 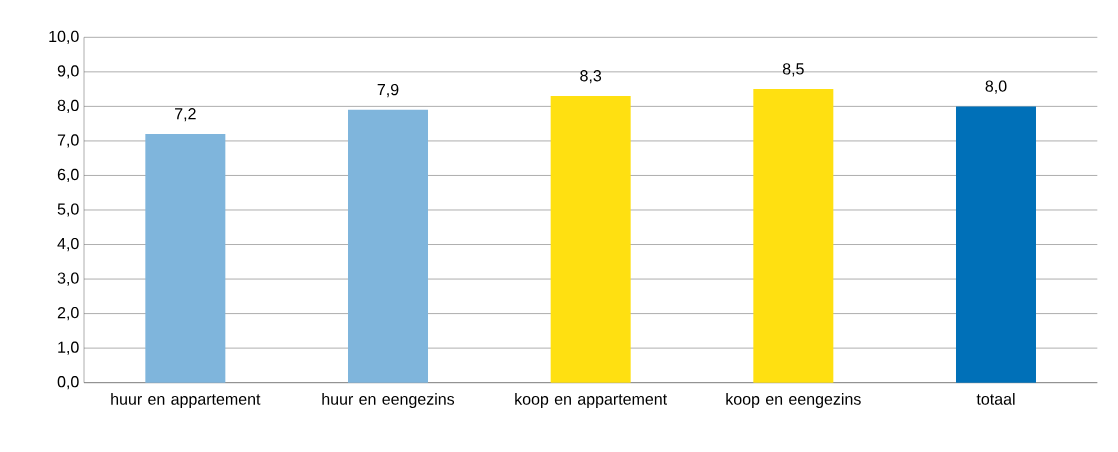 What do you see at coordinates (591, 77) in the screenshot?
I see `data-label: 8,3` at bounding box center [591, 77].